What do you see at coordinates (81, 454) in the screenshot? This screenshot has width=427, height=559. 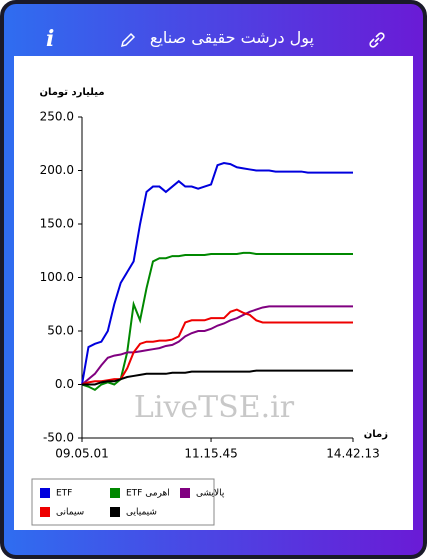 I see `x-tick-label: 09.05.01` at bounding box center [81, 454].